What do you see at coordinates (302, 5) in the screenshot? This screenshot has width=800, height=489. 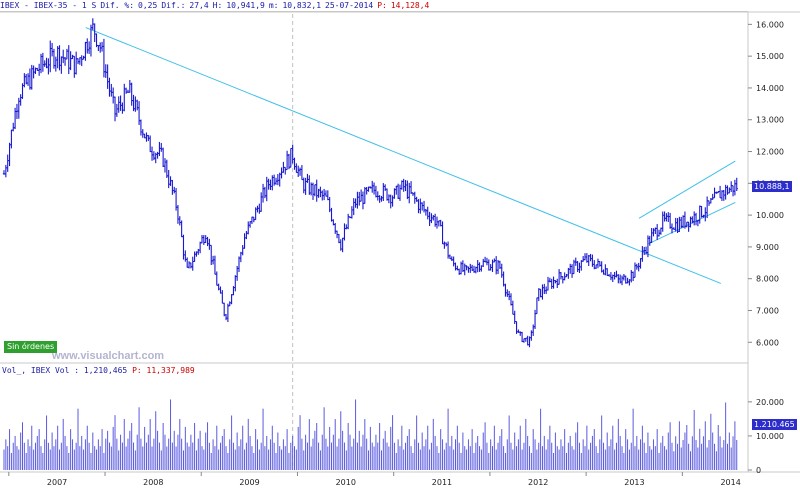 I see `low-value: 10,832,1` at bounding box center [302, 5].